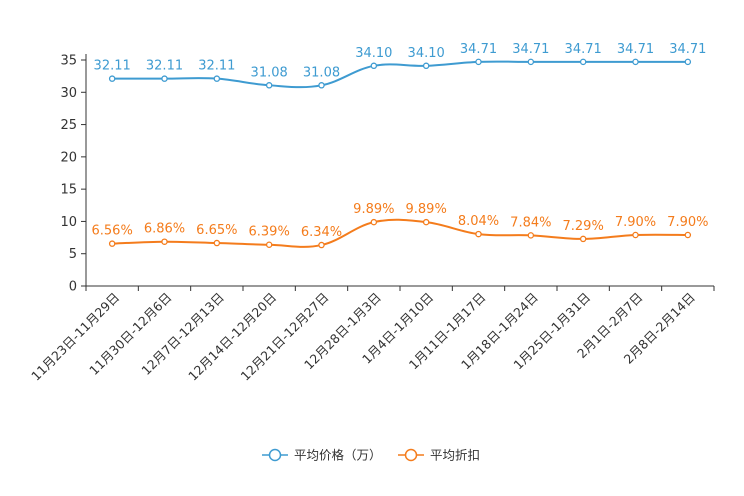  Describe the element at coordinates (269, 232) in the screenshot. I see `data-label: 6.39%` at that location.